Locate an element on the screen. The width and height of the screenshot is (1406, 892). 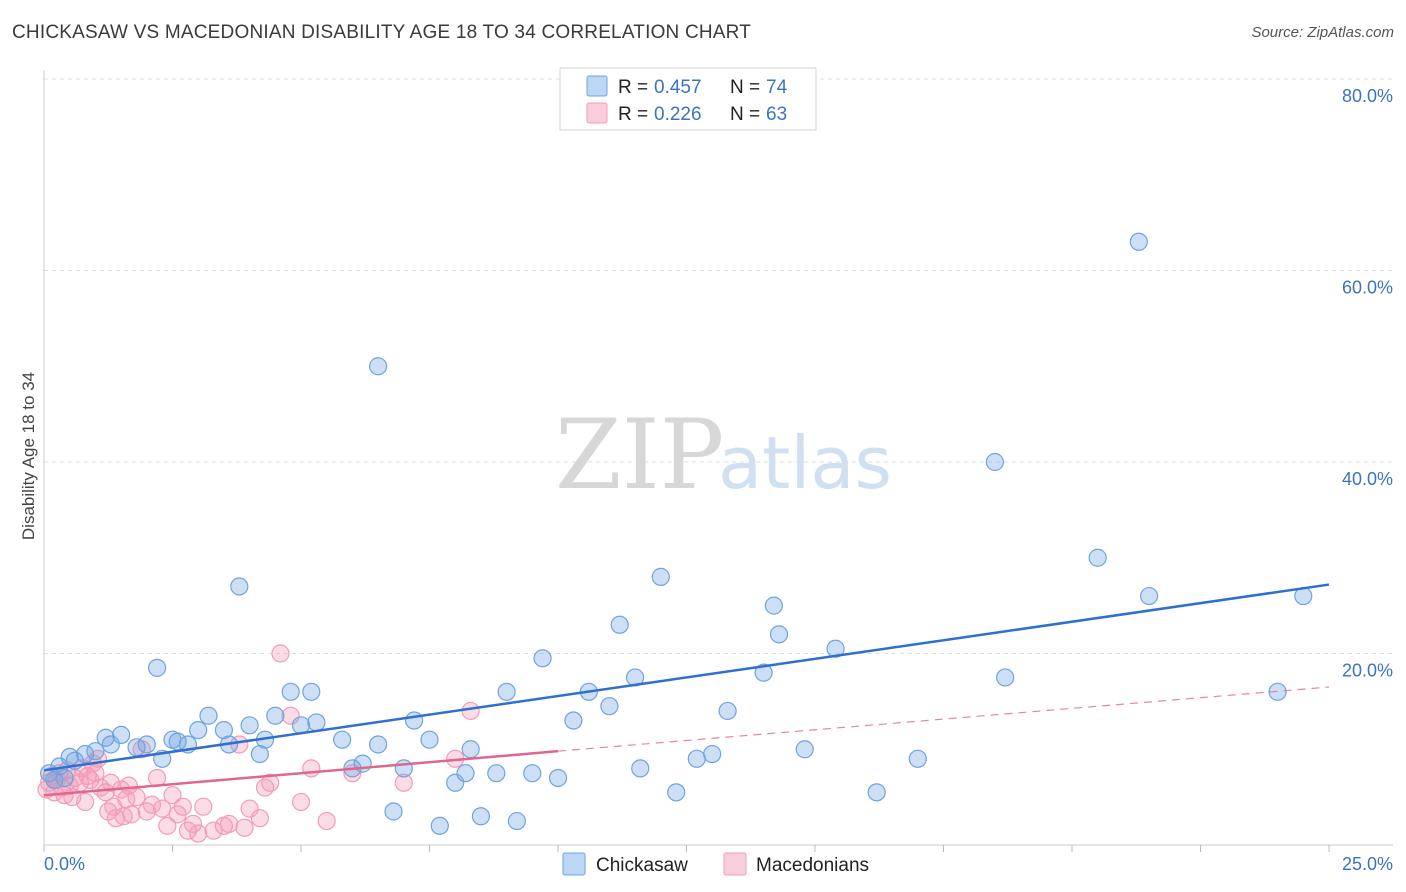
legend-swatch-chickasaw is located at coordinates (597, 86).